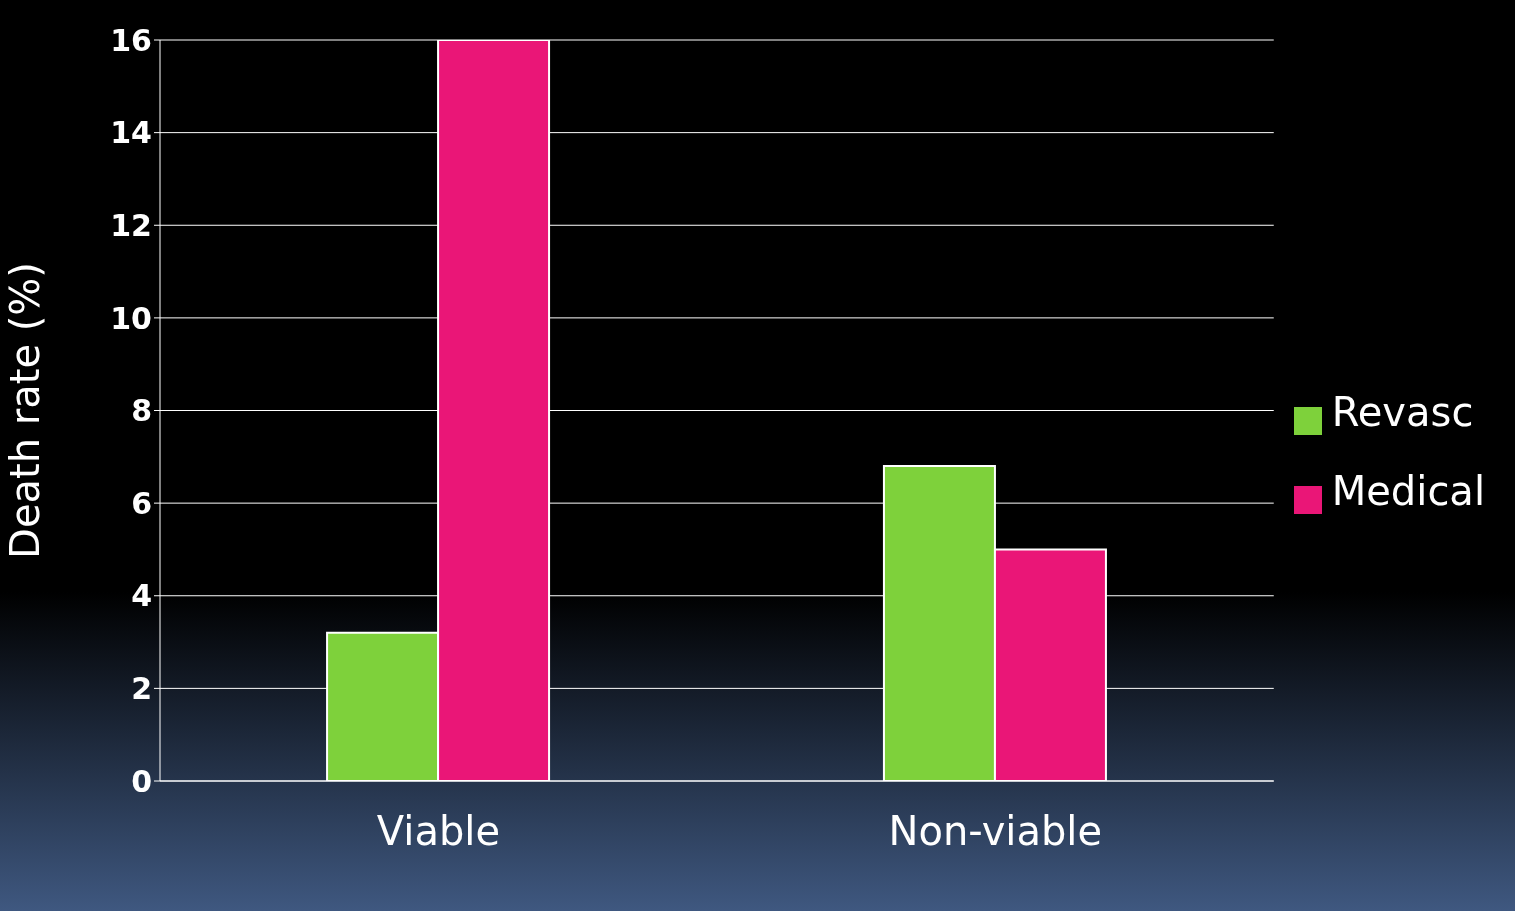 This screenshot has width=1515, height=911. I want to click on x-tick-label: Non-viable, so click(995, 831).